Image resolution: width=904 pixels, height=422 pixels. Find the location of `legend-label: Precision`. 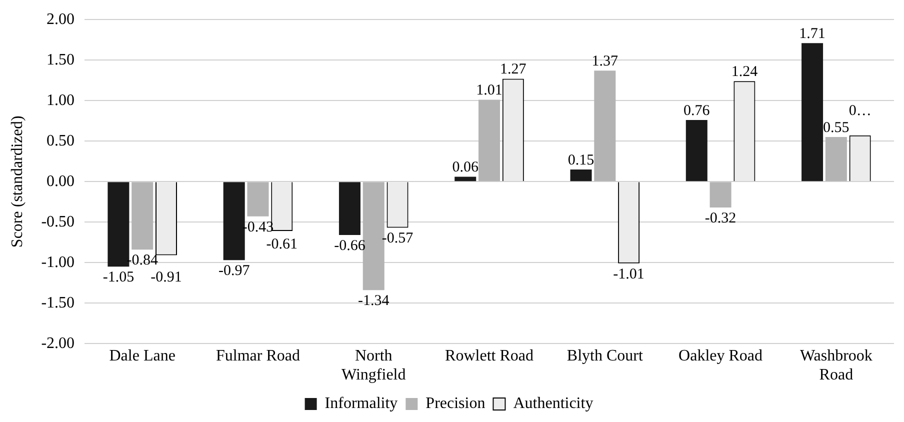

legend-label: Precision is located at coordinates (456, 403).